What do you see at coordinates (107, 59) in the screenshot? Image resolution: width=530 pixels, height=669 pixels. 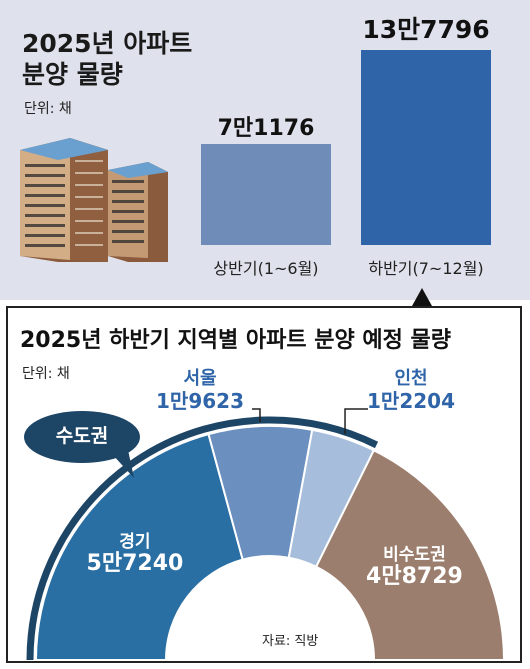 I see `top-title: 2025년 아파트 분양 물량` at bounding box center [107, 59].